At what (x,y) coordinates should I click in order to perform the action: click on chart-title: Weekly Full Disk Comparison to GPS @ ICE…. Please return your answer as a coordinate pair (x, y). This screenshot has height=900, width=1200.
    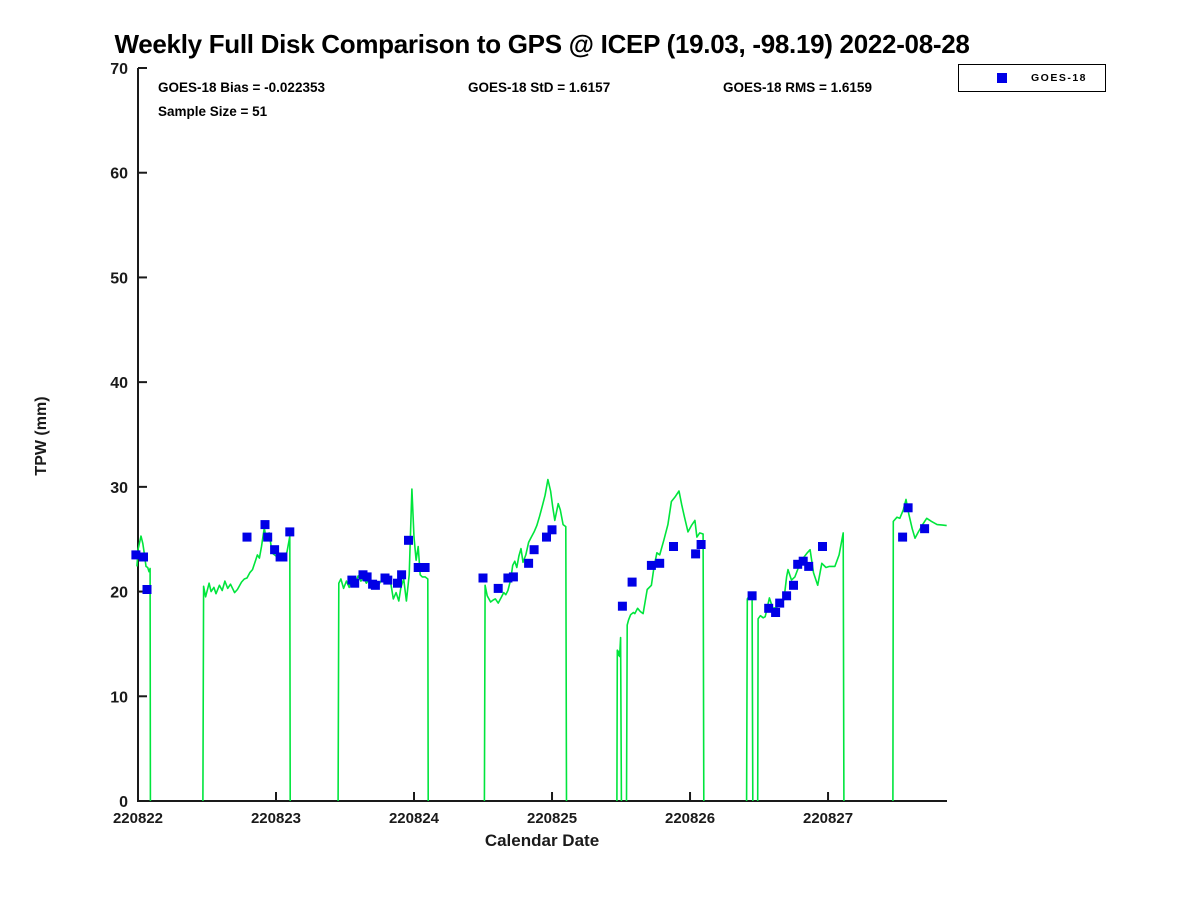
    Looking at the image, I should click on (542, 44).